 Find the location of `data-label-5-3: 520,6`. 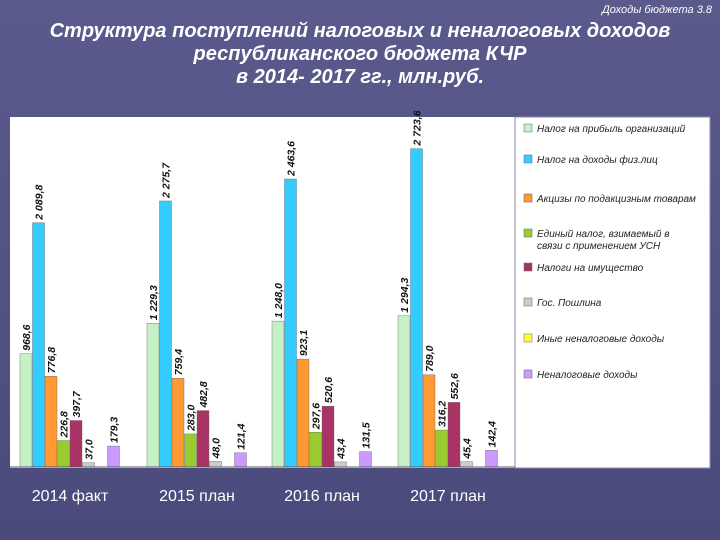

data-label-5-3: 520,6 is located at coordinates (329, 390).